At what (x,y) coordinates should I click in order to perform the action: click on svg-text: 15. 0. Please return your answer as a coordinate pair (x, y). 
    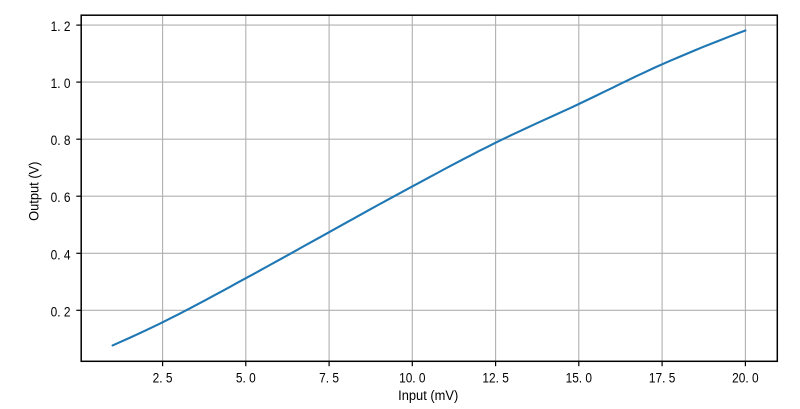
    Looking at the image, I should click on (579, 378).